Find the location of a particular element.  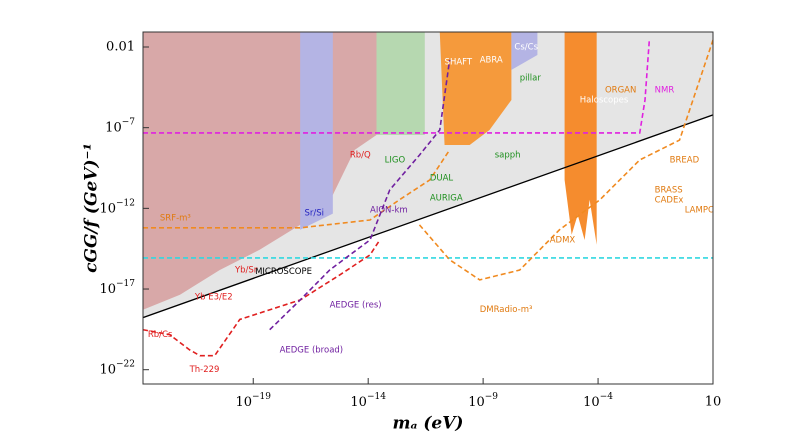

annotation: NMR is located at coordinates (665, 90).